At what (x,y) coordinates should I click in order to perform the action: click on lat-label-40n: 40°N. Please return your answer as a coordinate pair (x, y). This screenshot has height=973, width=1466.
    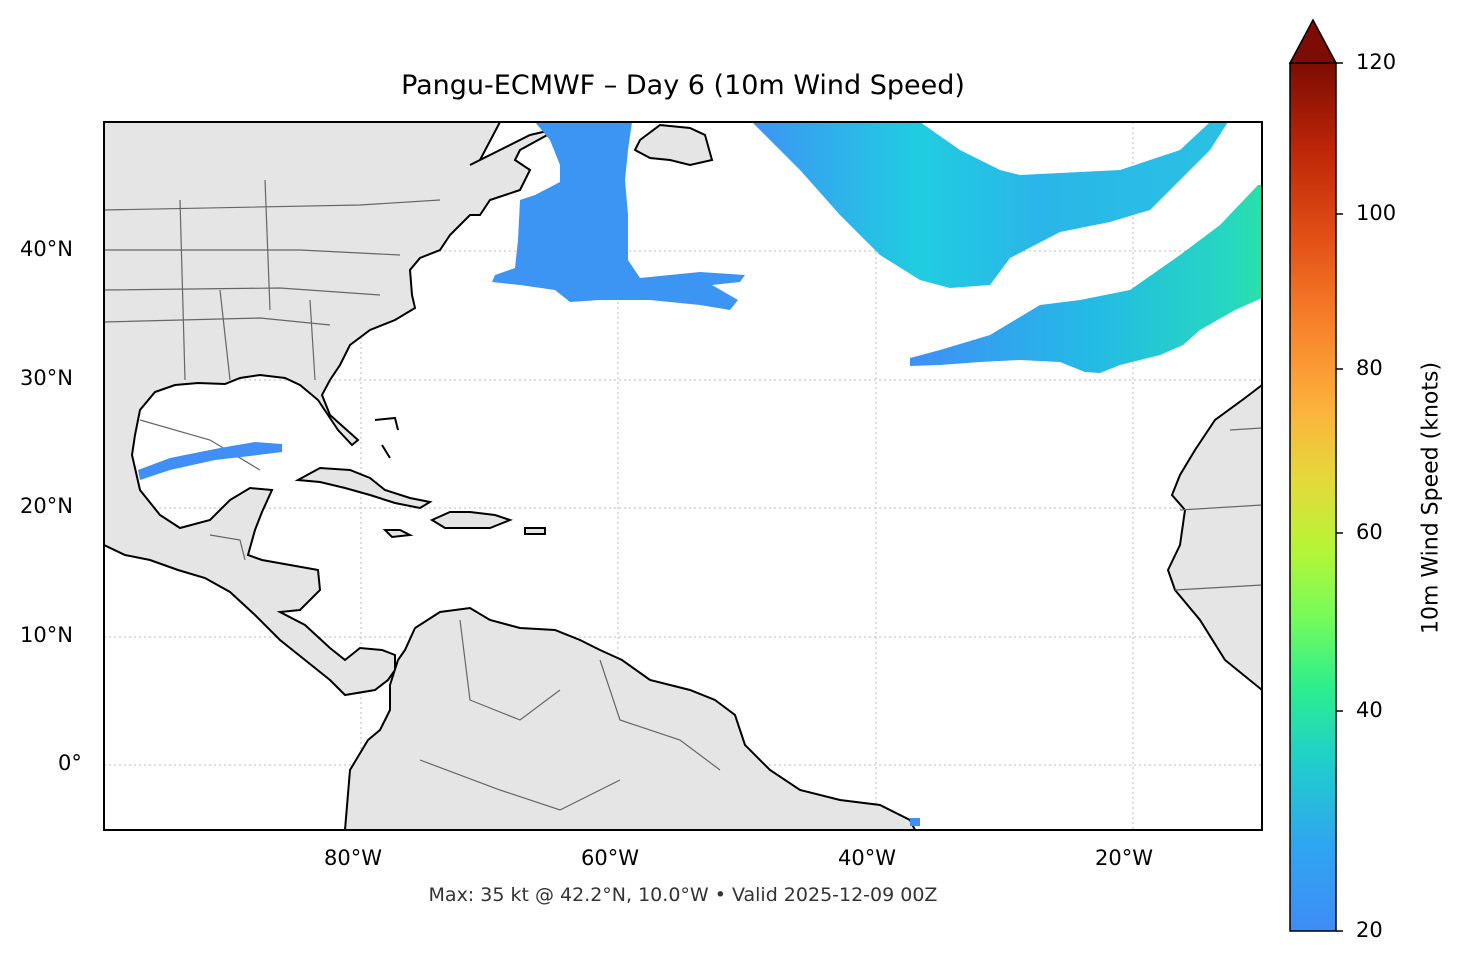
    Looking at the image, I should click on (46, 249).